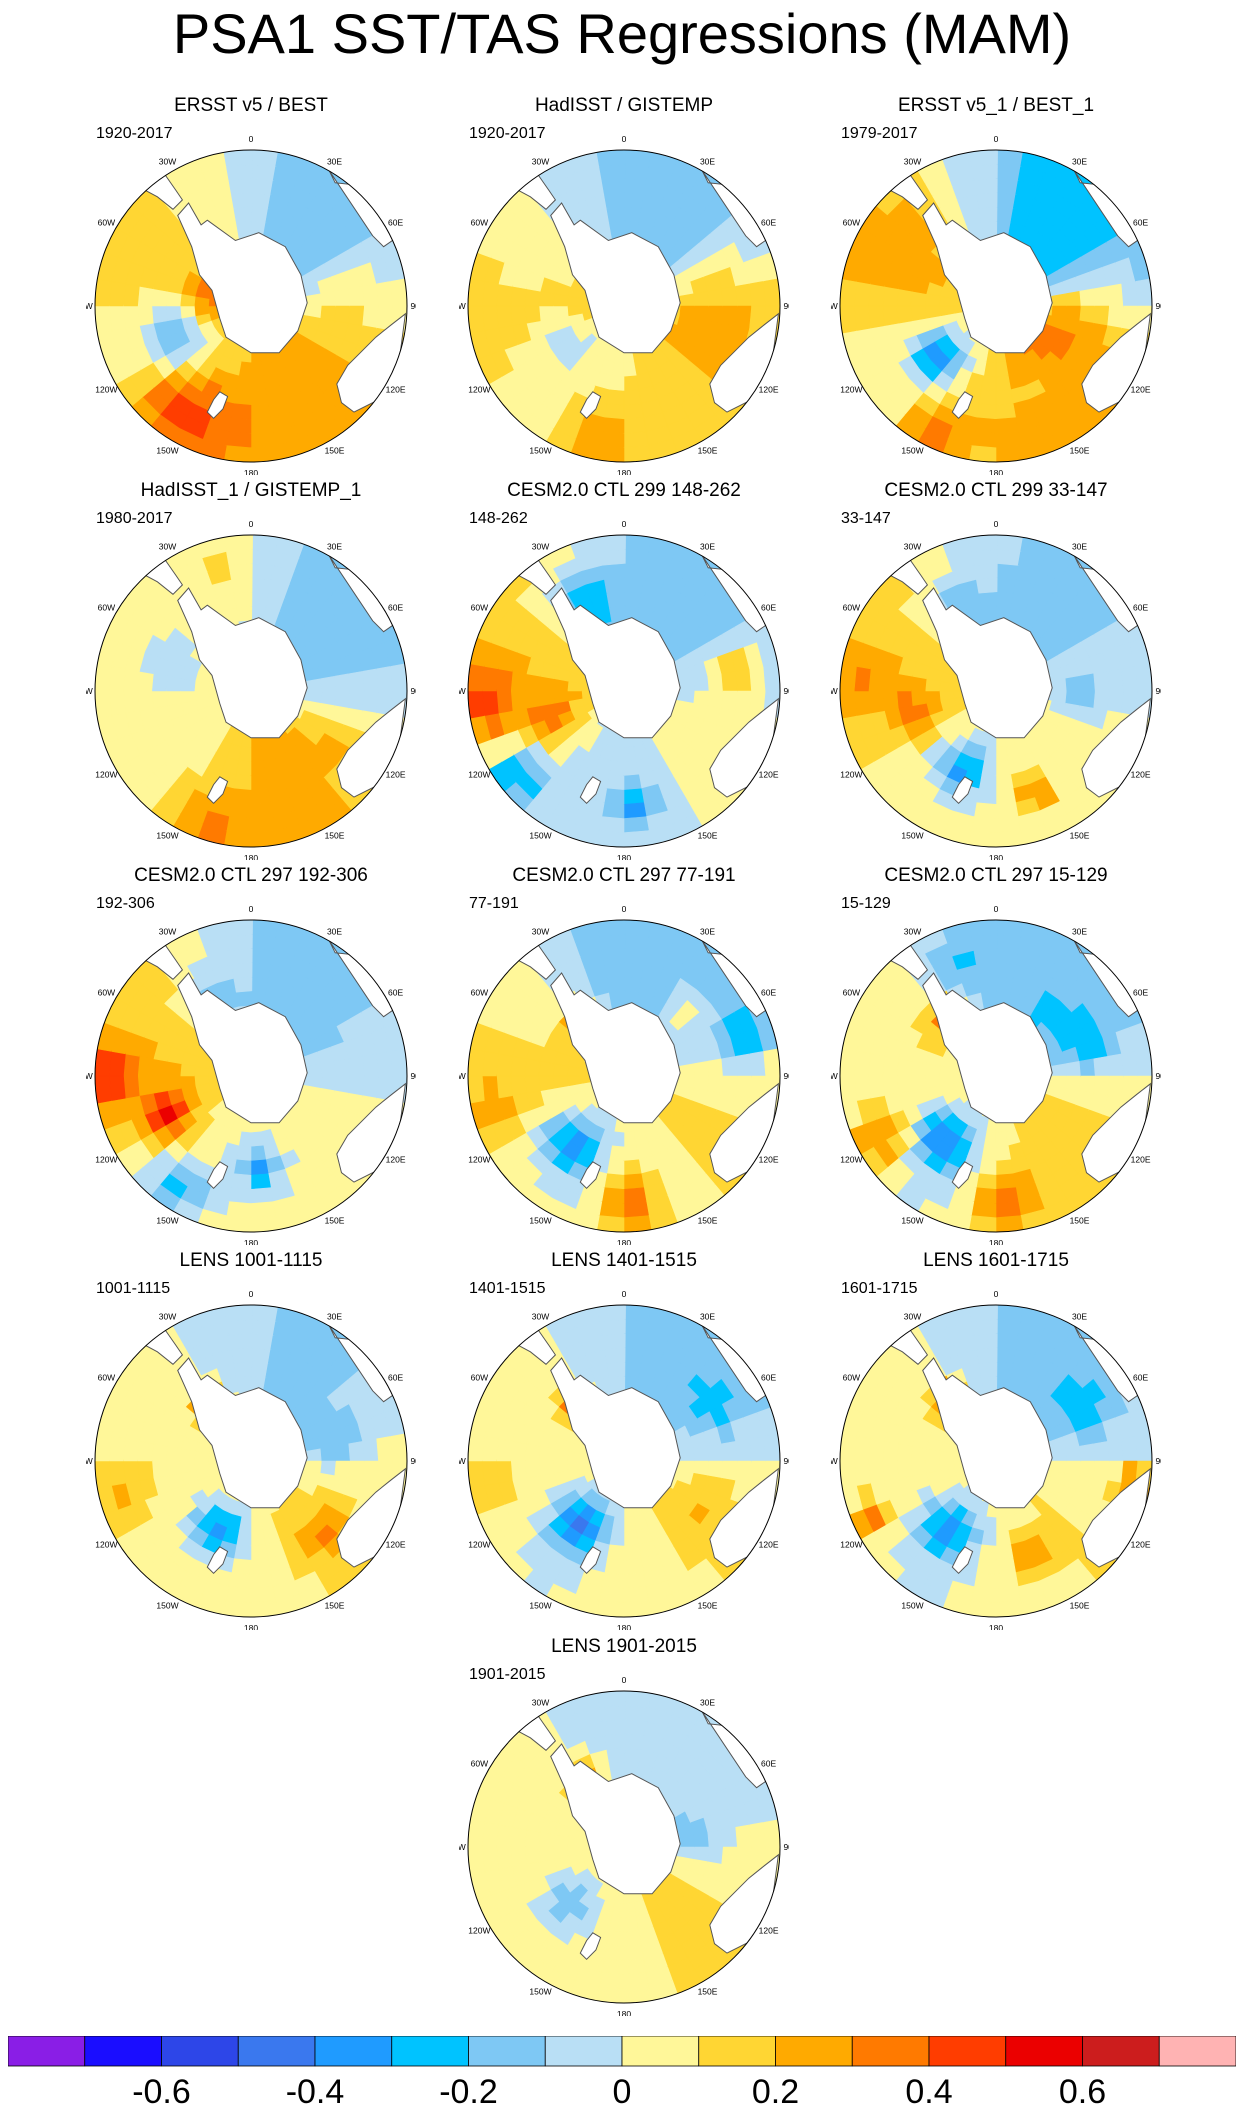 Image resolution: width=1244 pixels, height=2110 pixels. Describe the element at coordinates (866, 903) in the screenshot. I see `panel-period: 15-129` at that location.